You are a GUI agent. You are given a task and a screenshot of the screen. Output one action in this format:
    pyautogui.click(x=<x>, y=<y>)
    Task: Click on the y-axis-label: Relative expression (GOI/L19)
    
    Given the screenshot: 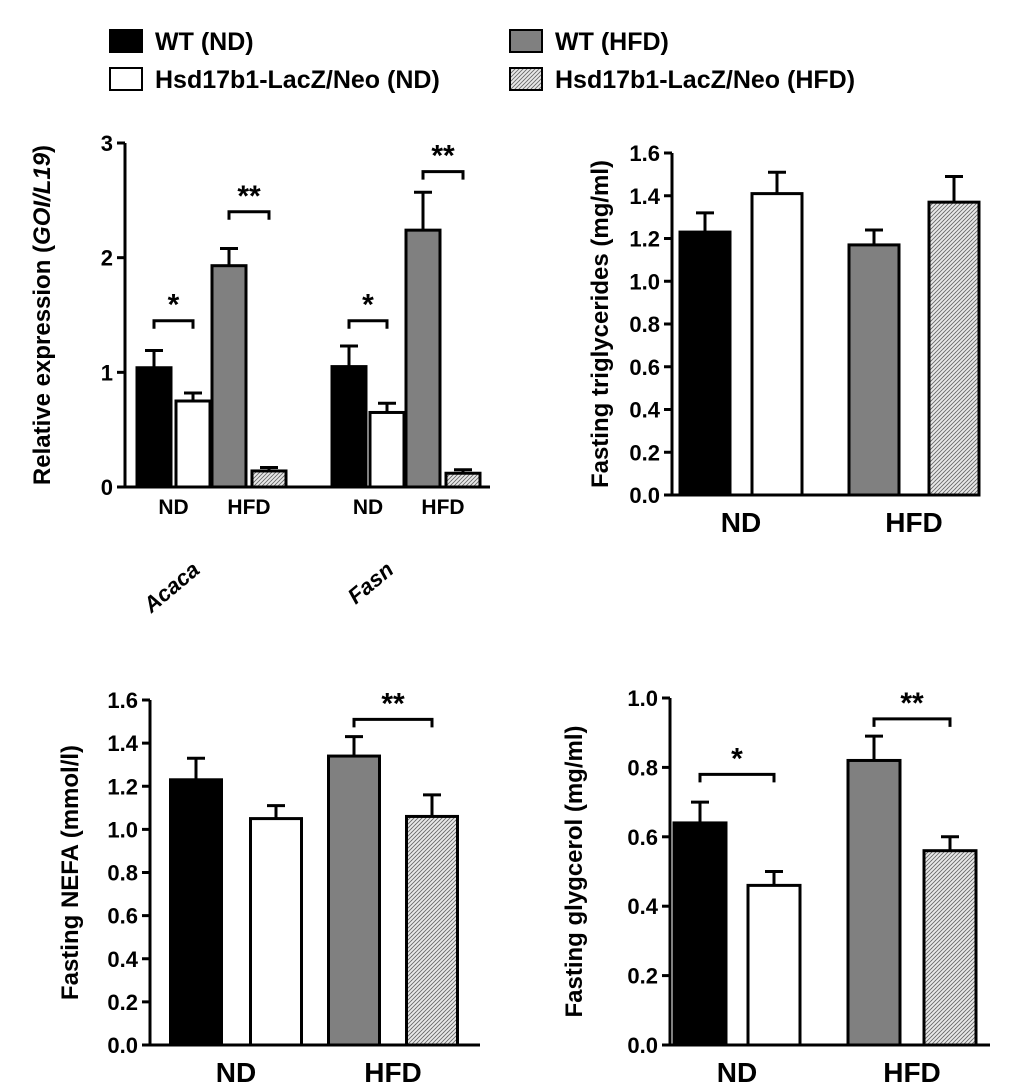 What is the action you would take?
    pyautogui.click(x=42, y=315)
    